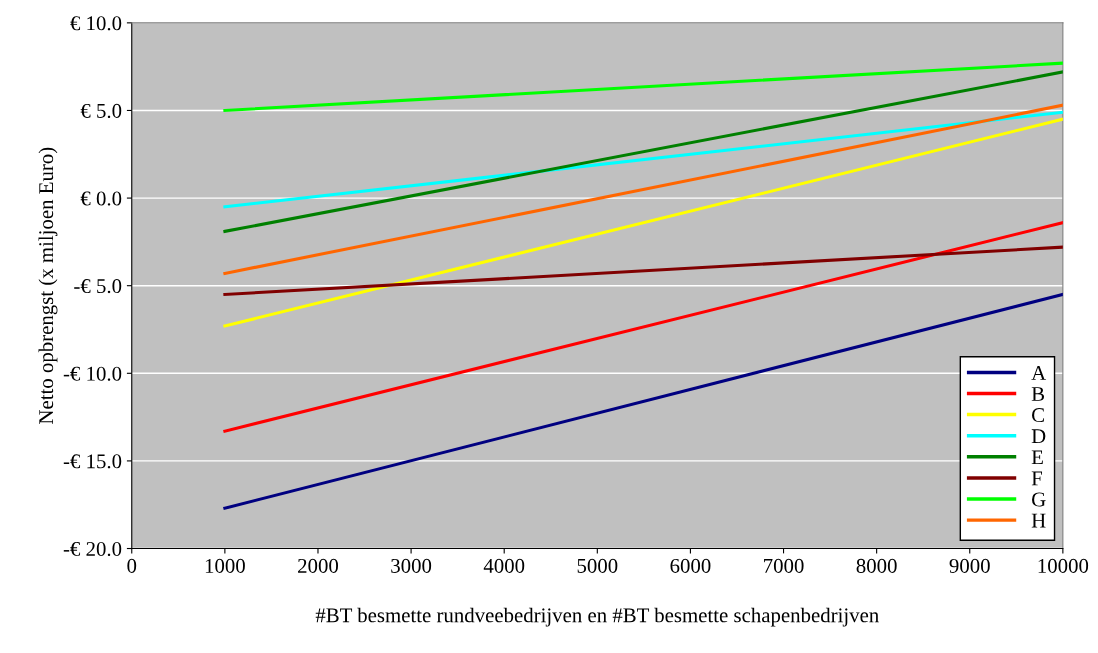  I want to click on x-tick-label: 5000, so click(597, 565).